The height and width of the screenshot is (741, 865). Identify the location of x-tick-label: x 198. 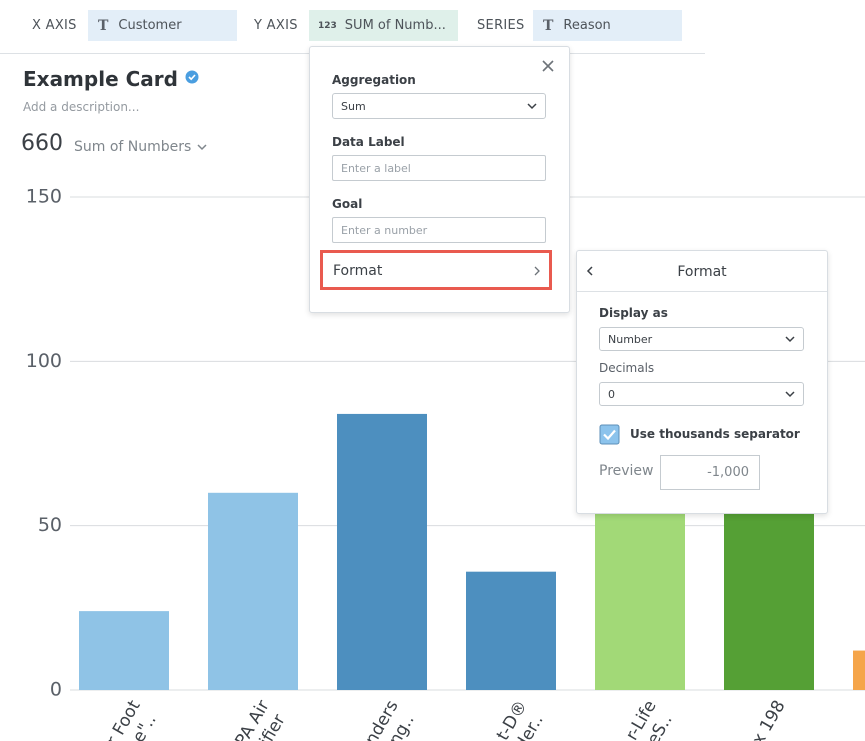
(768, 719).